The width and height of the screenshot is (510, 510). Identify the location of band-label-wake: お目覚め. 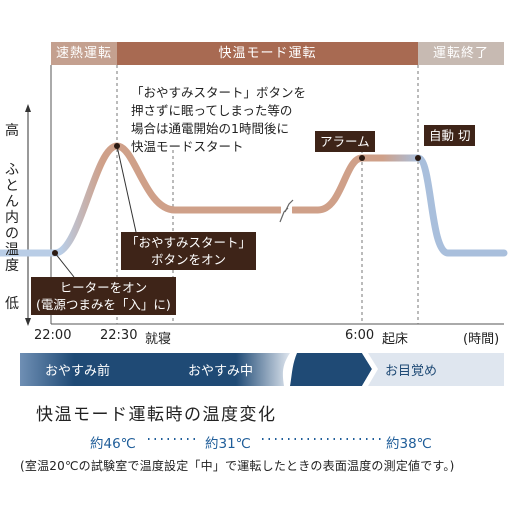
(411, 371).